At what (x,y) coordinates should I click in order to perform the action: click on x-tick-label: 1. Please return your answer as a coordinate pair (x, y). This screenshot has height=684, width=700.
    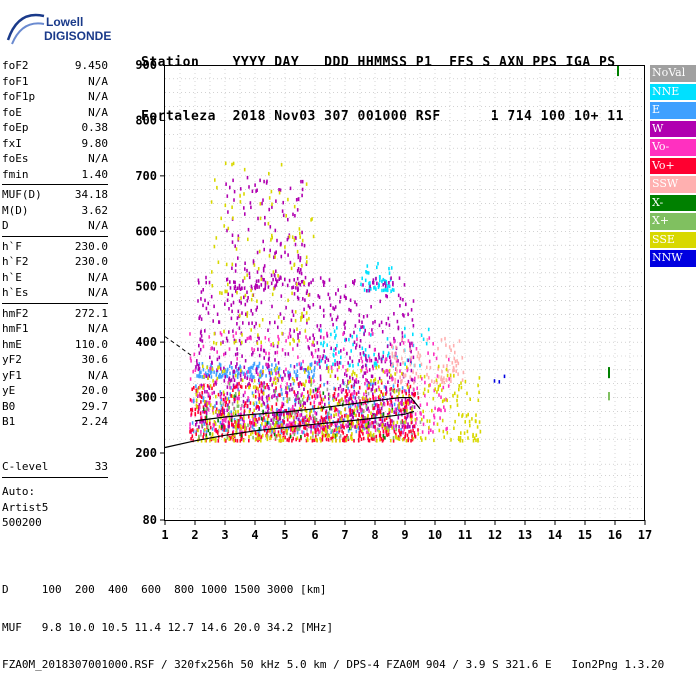
    Looking at the image, I should click on (164, 535).